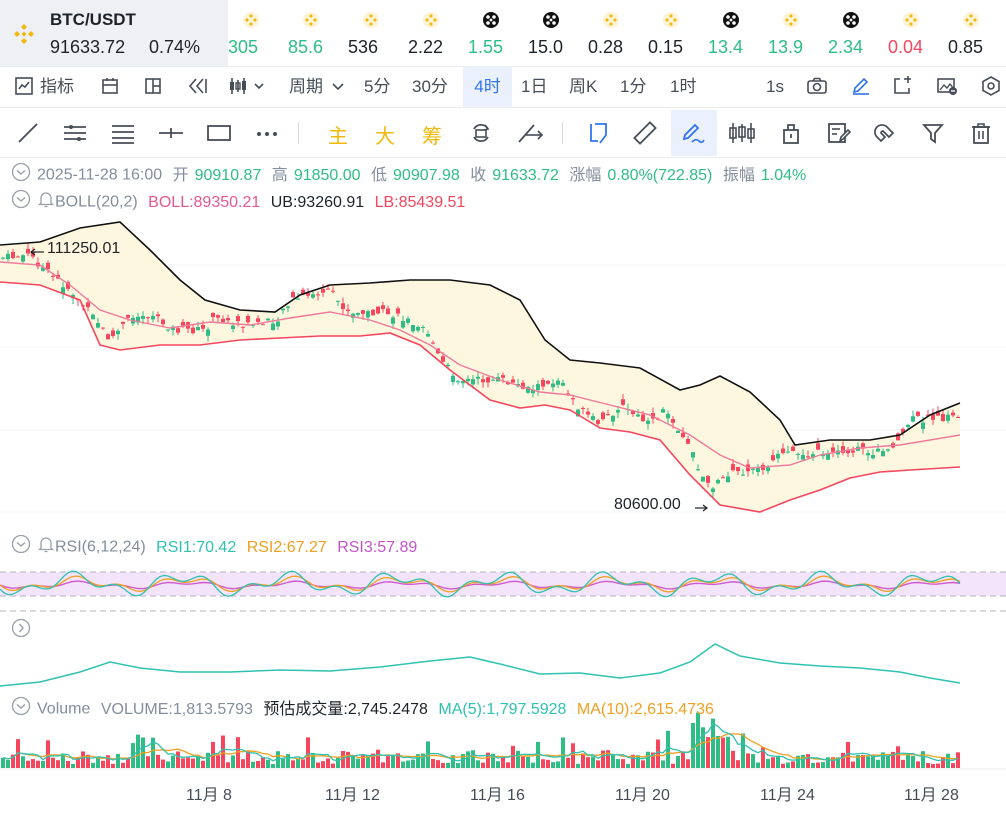 This screenshot has height=813, width=1006. What do you see at coordinates (839, 135) in the screenshot?
I see `edit-note-icon` at bounding box center [839, 135].